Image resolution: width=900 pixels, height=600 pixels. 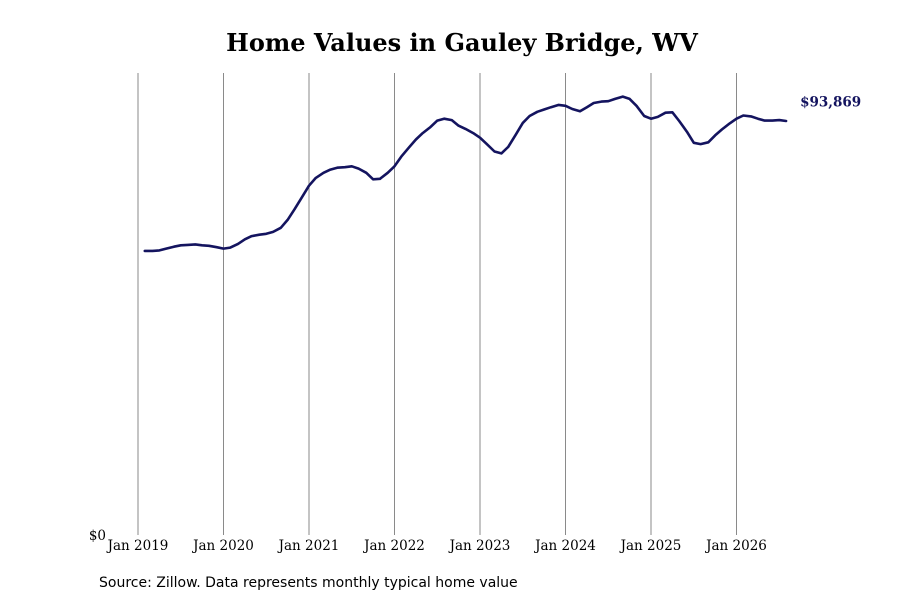 What do you see at coordinates (222, 546) in the screenshot?
I see `x-tick-label: Jan 2020` at bounding box center [222, 546].